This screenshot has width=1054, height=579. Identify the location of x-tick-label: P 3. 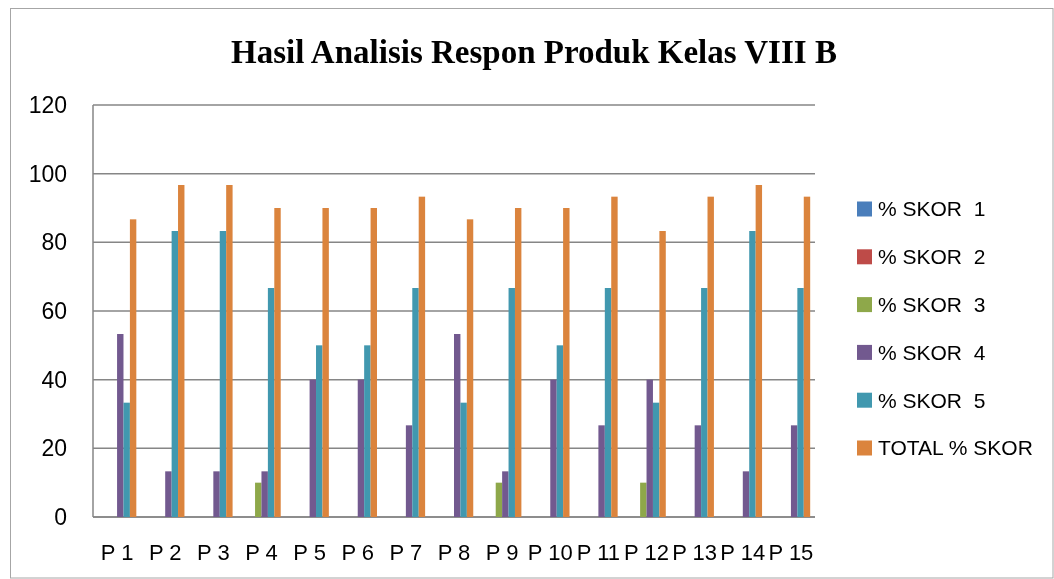
(213, 552).